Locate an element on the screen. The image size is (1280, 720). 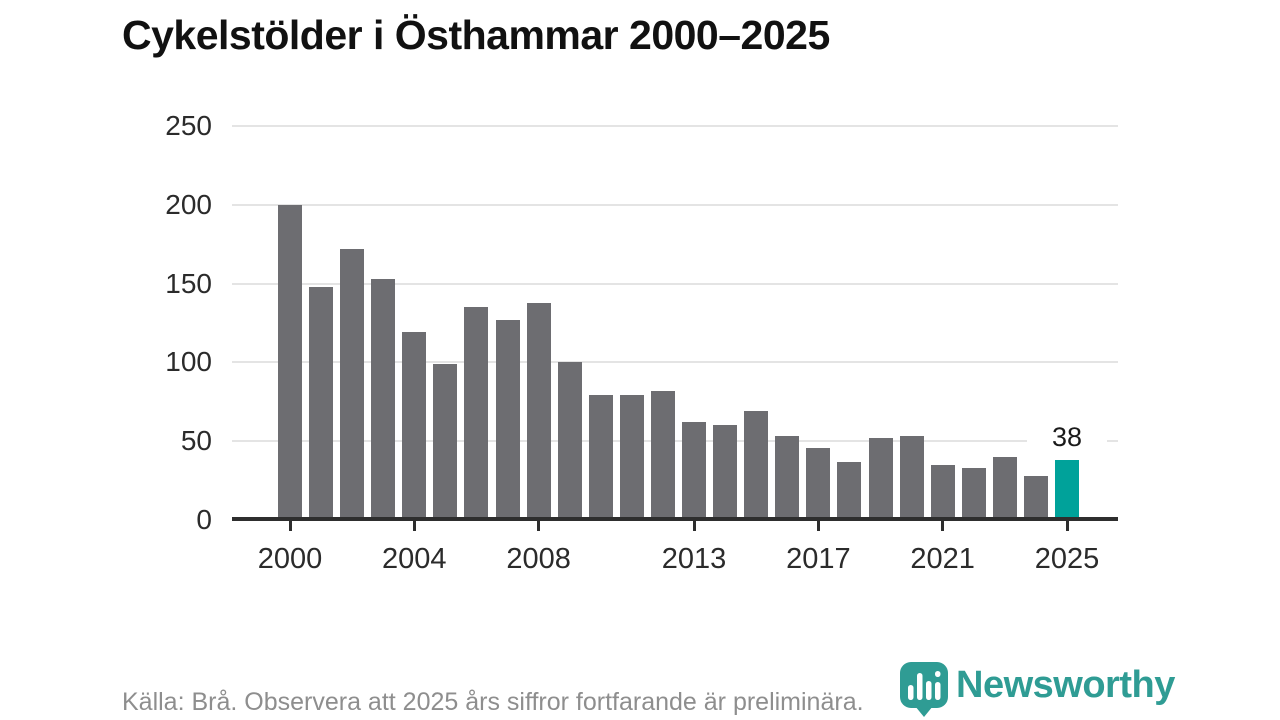
x-axis-label: 2017 is located at coordinates (818, 559).